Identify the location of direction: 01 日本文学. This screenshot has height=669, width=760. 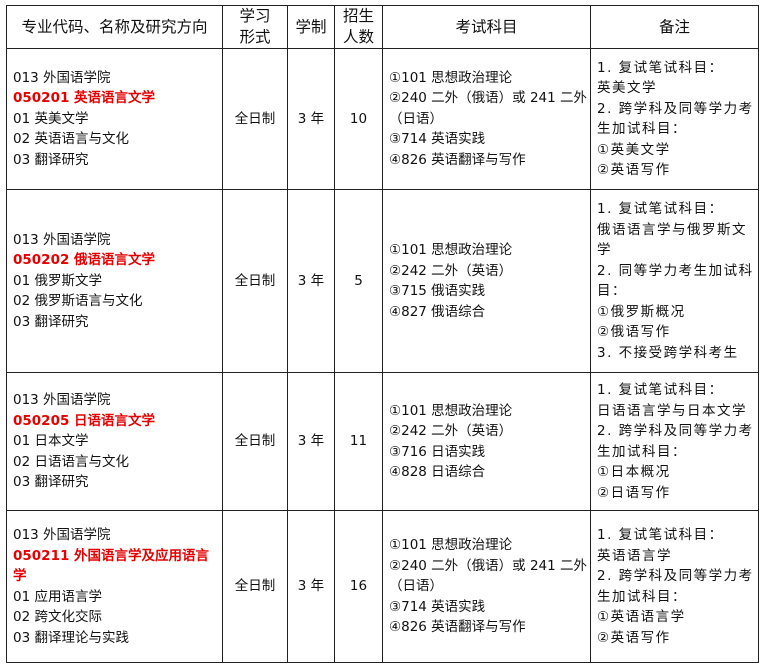
(51, 441).